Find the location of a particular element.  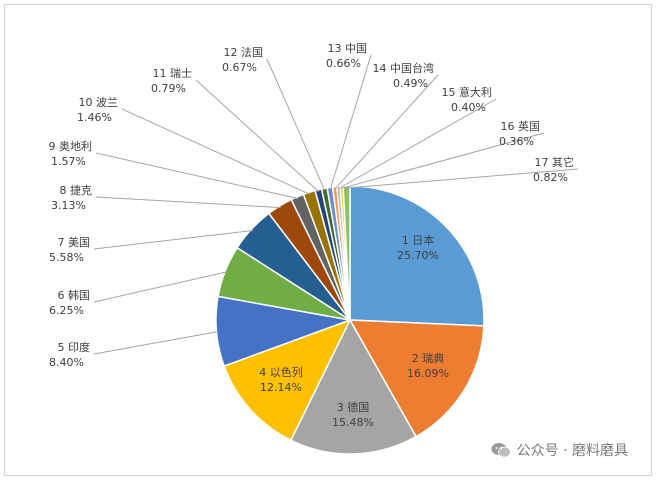

slice-label: 3 德国 is located at coordinates (353, 407).